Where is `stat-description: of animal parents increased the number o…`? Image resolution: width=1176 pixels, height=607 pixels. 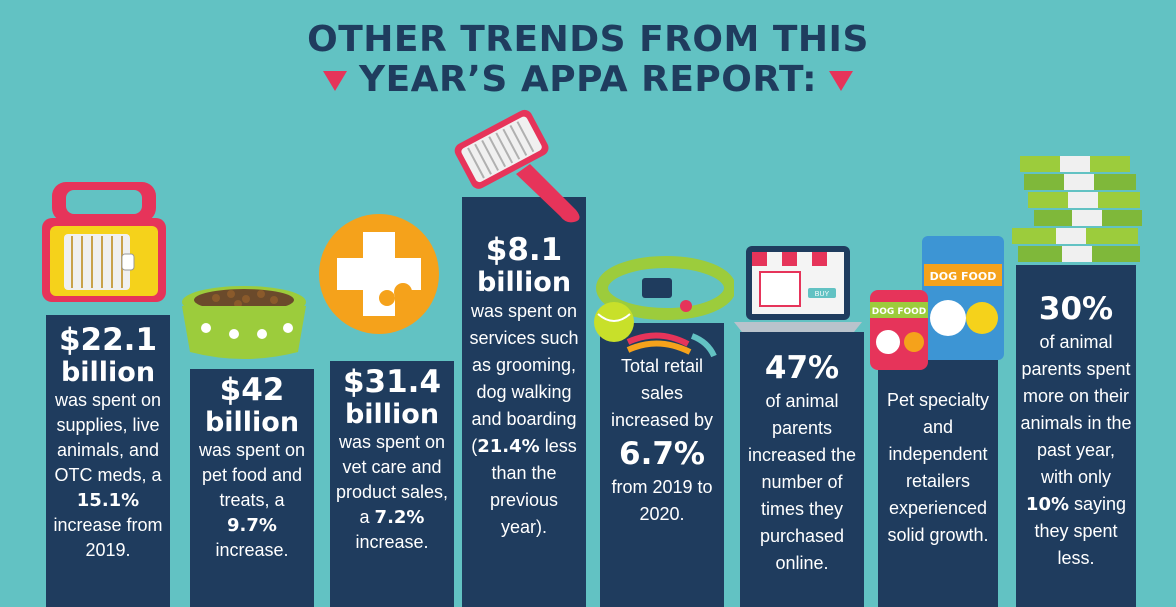 stat-description: of animal parents increased the number o… is located at coordinates (802, 482).